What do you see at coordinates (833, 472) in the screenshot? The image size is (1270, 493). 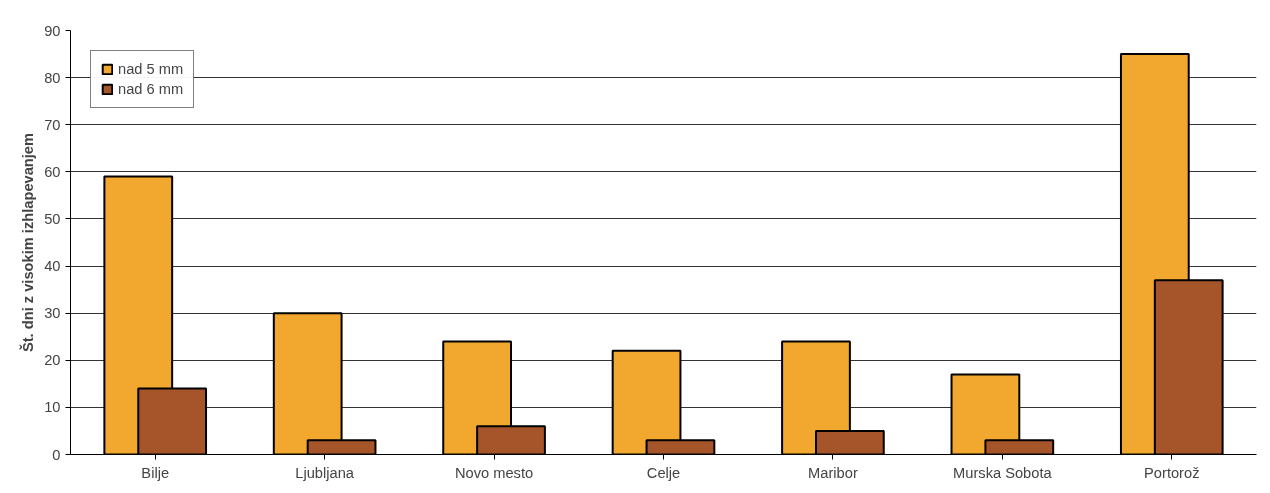 I see `x-tick-label: Maribor` at bounding box center [833, 472].